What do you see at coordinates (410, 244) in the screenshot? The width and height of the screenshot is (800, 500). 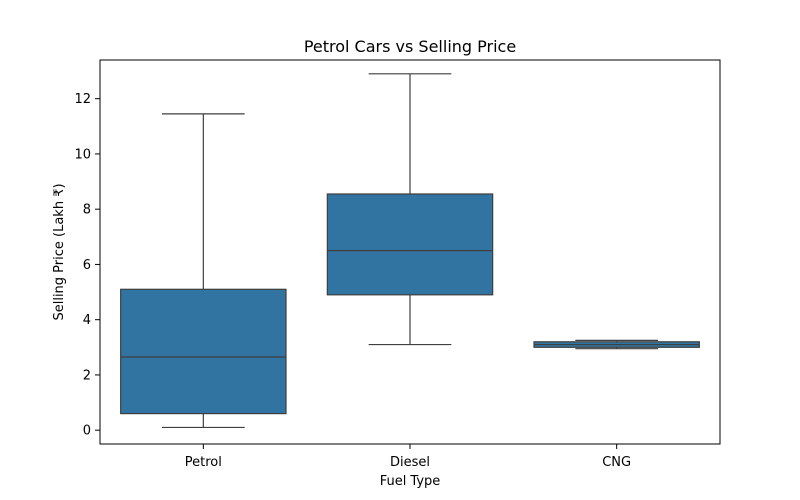 I see `box-diesel` at bounding box center [410, 244].